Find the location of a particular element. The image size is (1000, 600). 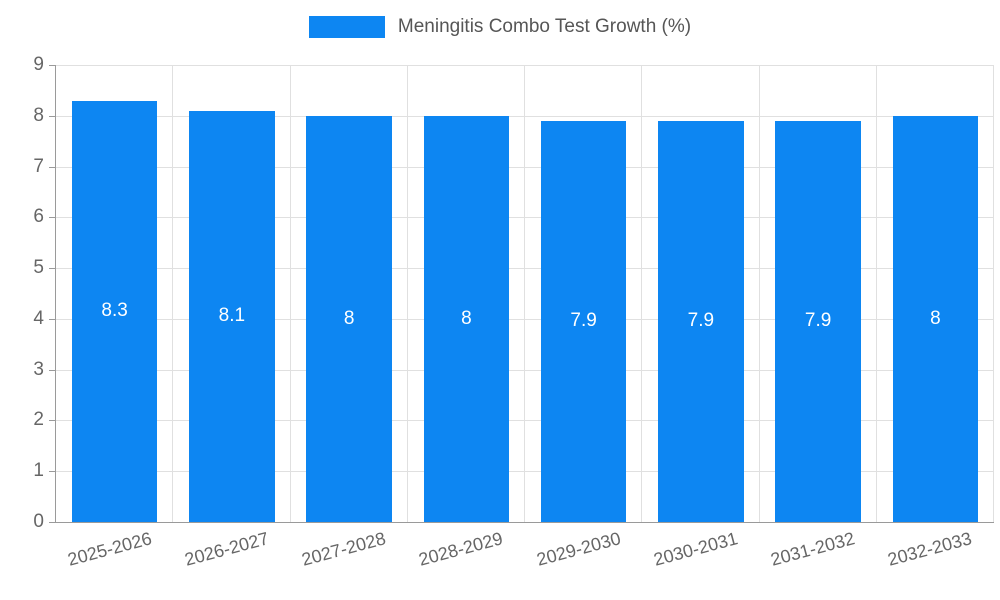

x-tick-label: 2027-2028 is located at coordinates (343, 549).